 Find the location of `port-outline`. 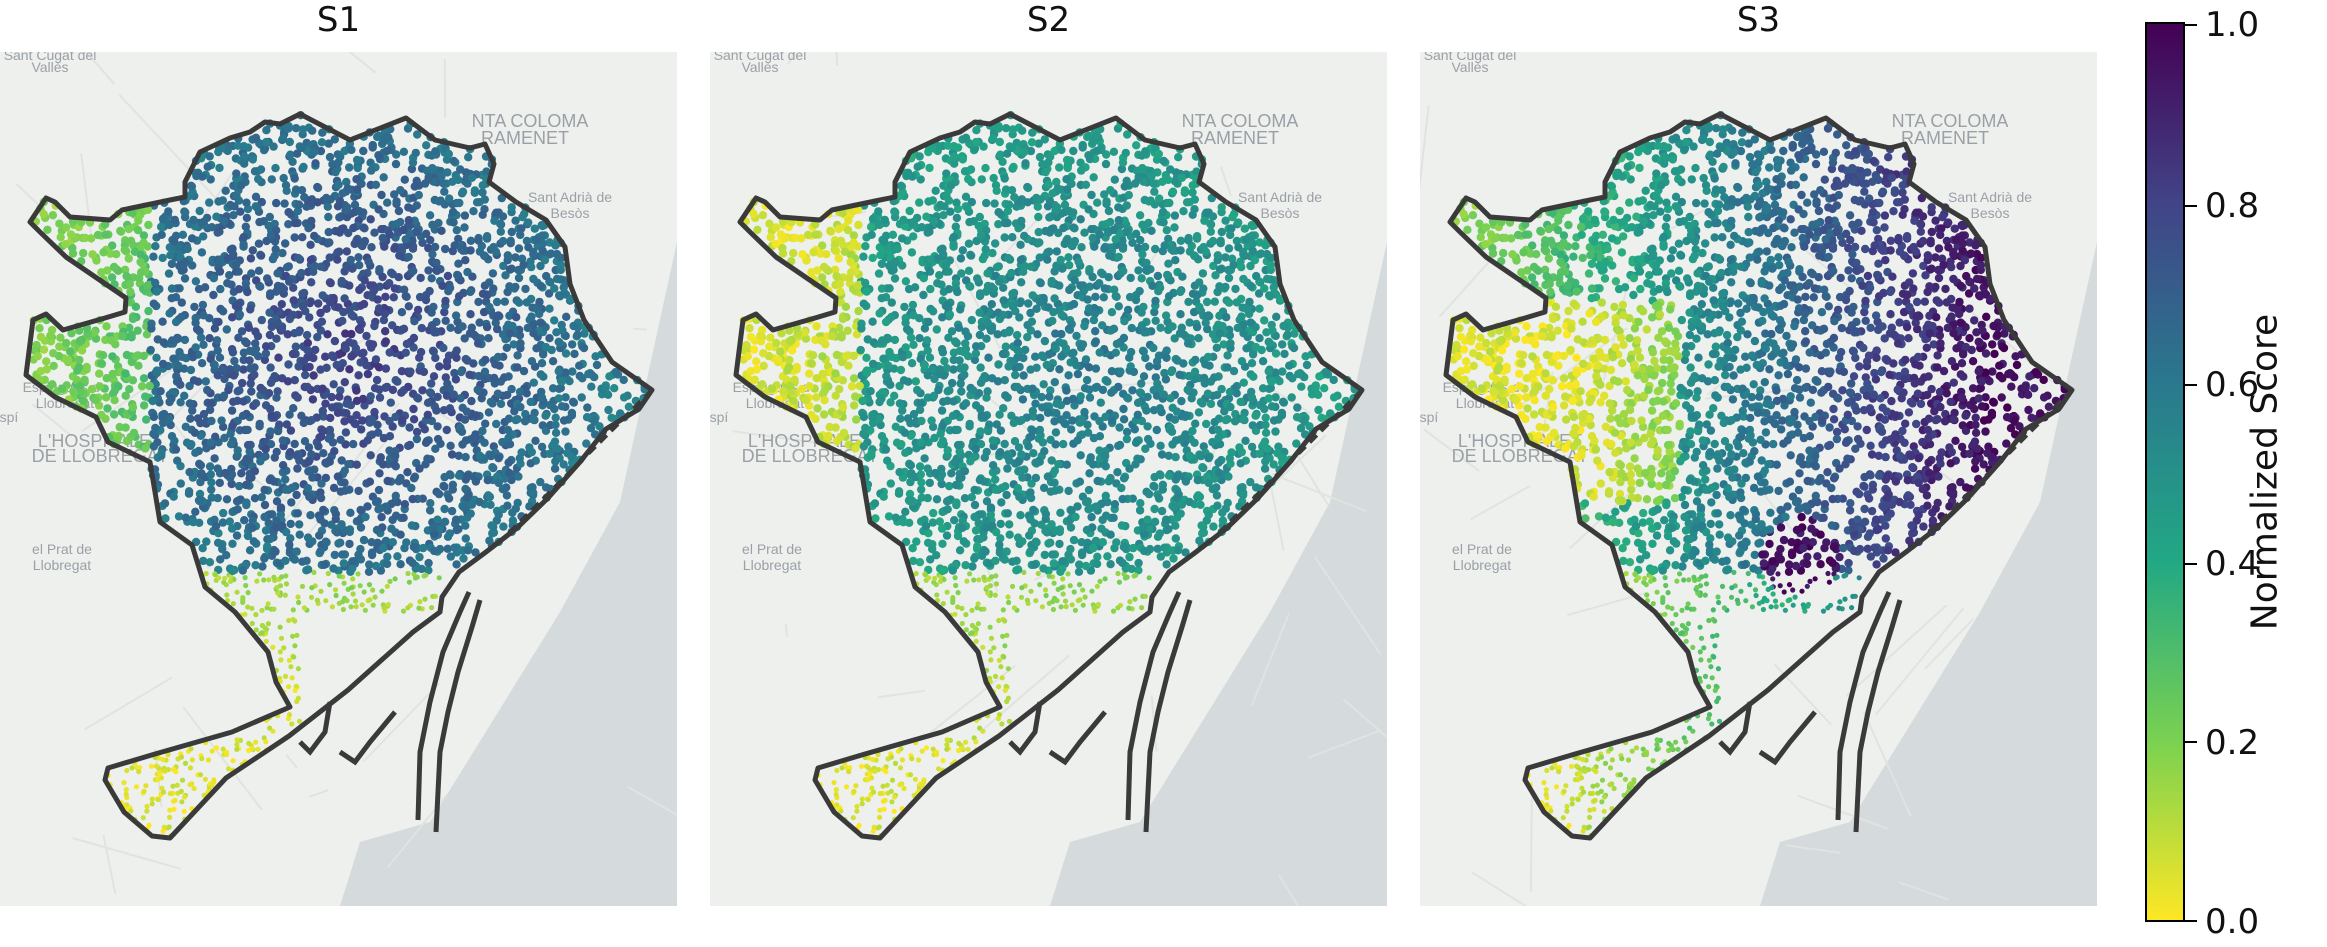

port-outline is located at coordinates (458, 716).